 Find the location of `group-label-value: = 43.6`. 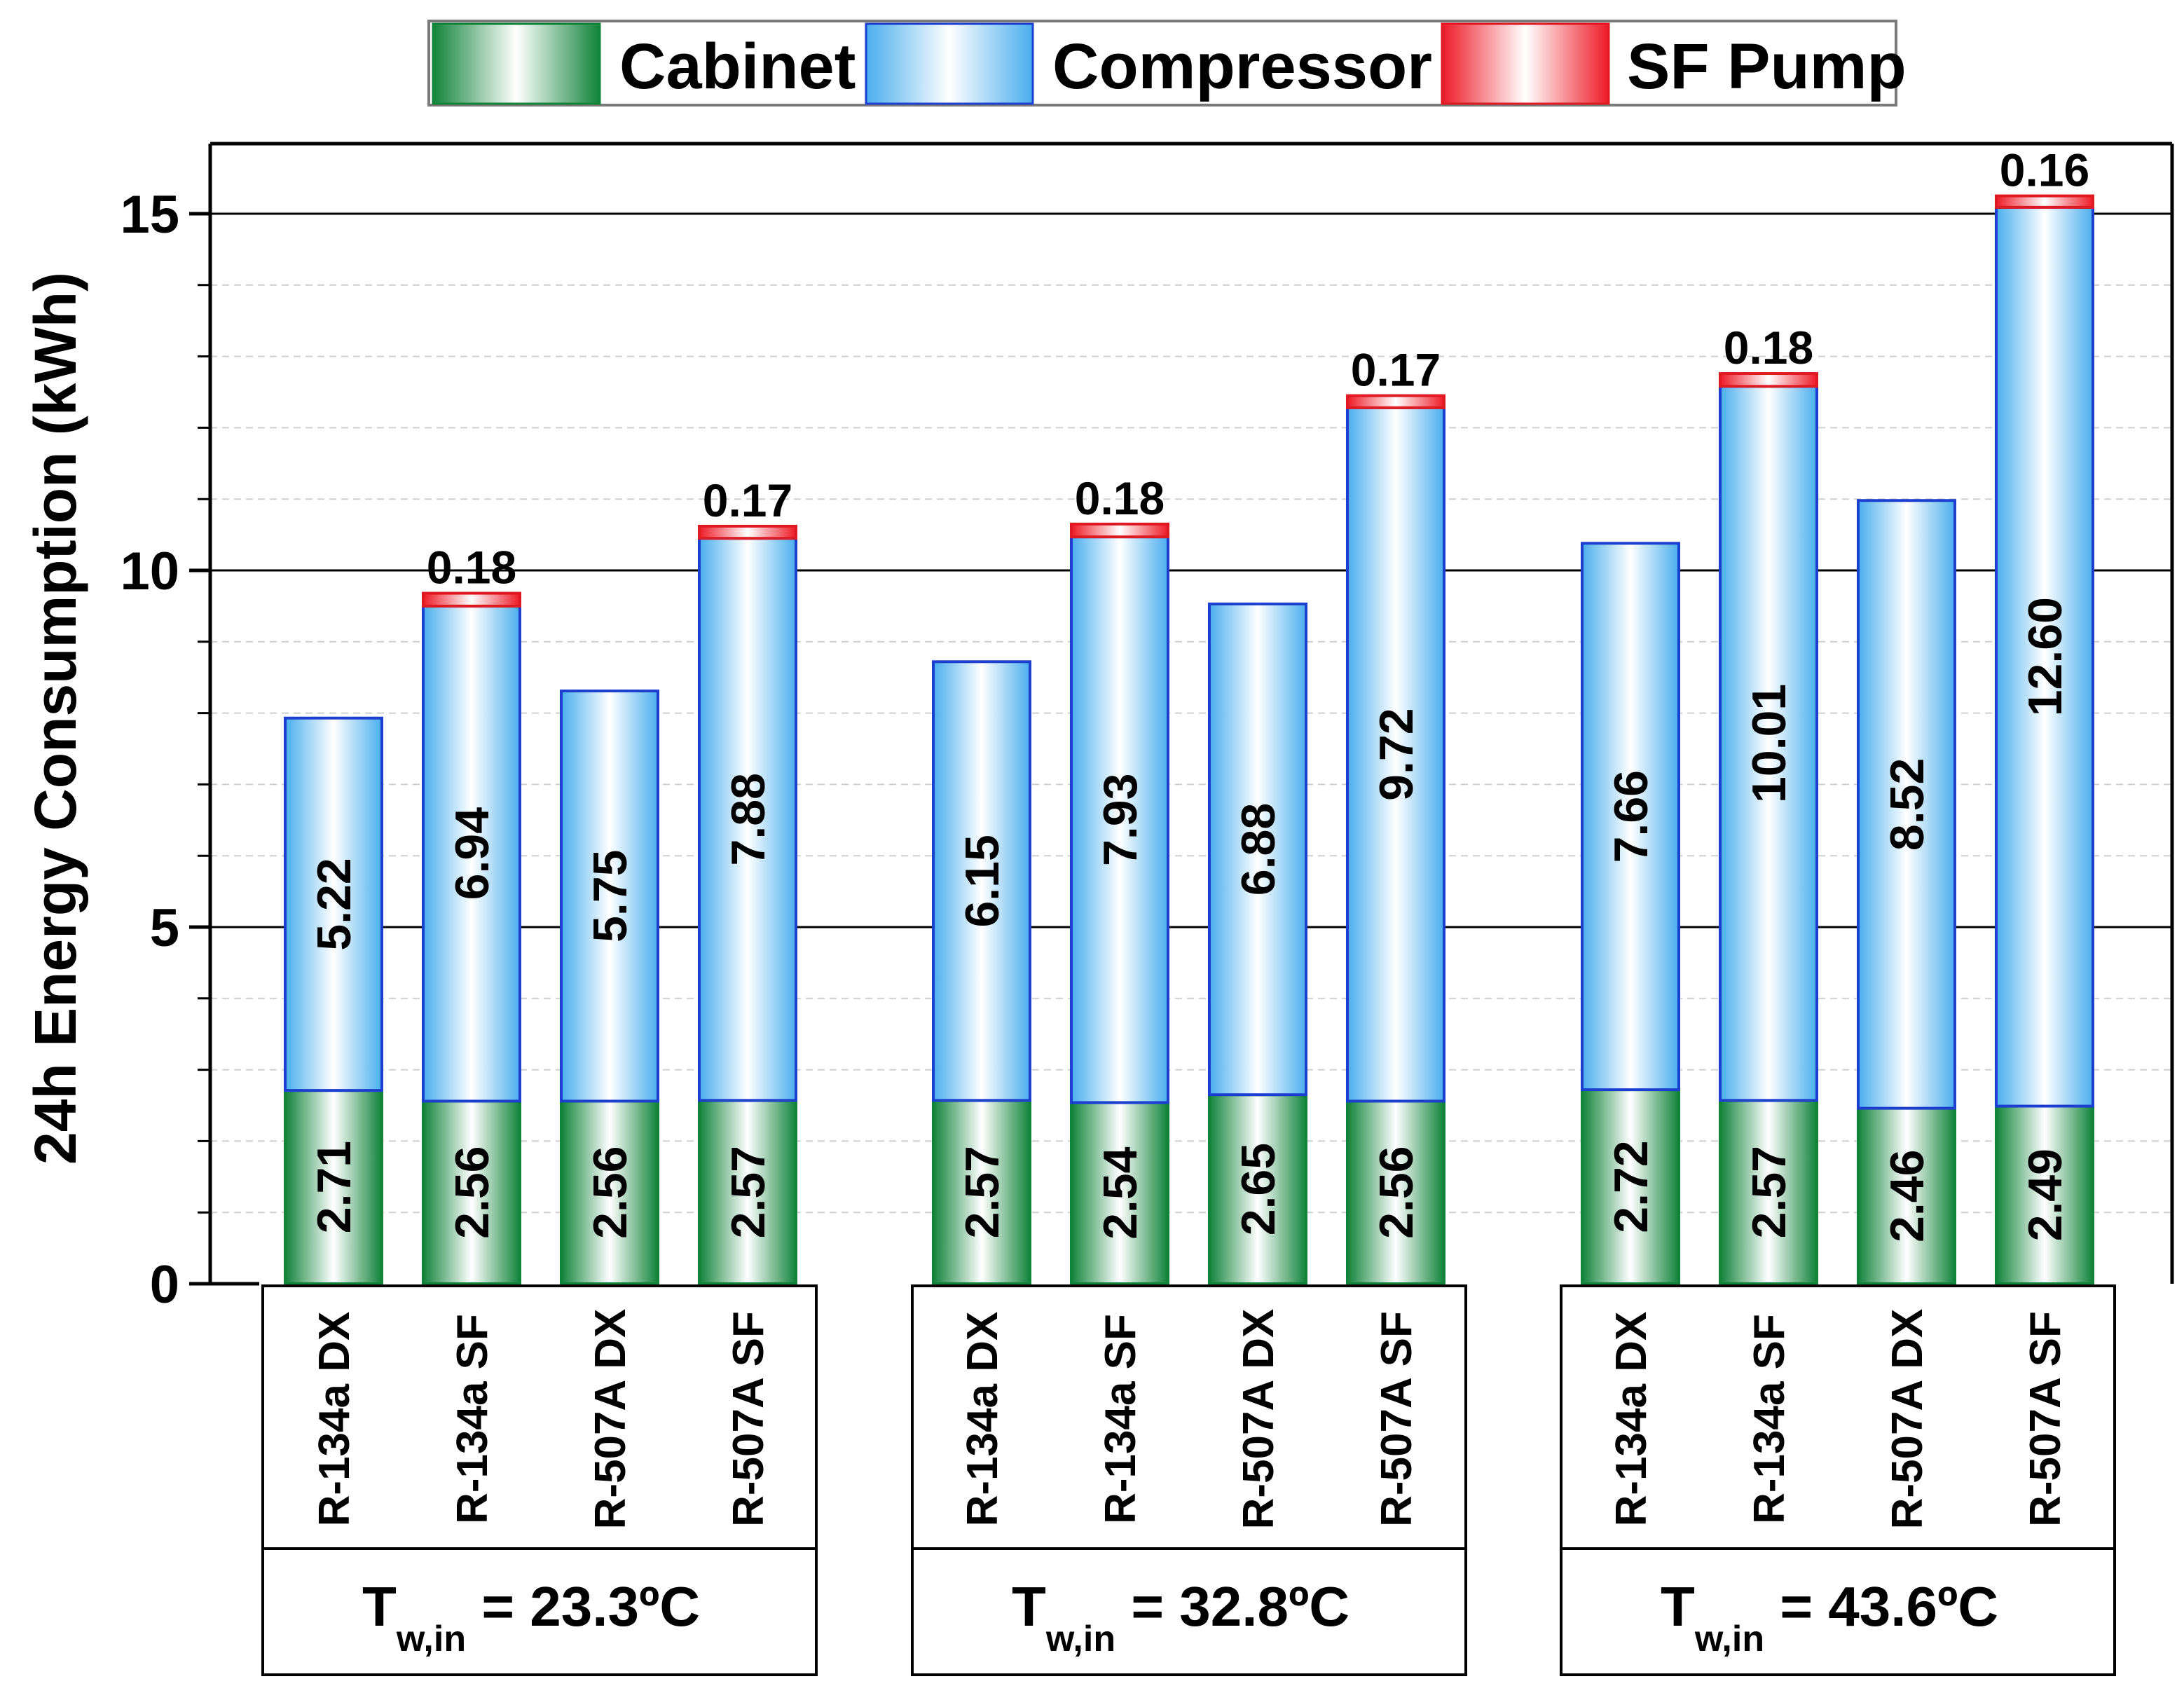

group-label-value: = 43.6 is located at coordinates (1850, 1606).